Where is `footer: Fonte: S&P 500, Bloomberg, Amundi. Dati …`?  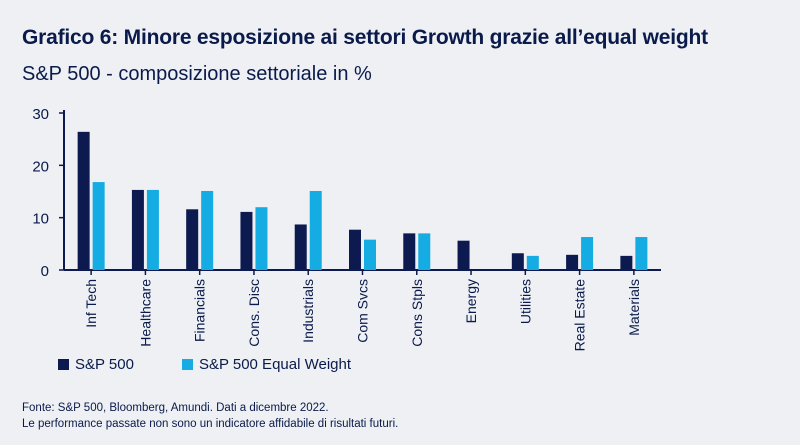 footer: Fonte: S&P 500, Bloomberg, Amundi. Dati … is located at coordinates (210, 416).